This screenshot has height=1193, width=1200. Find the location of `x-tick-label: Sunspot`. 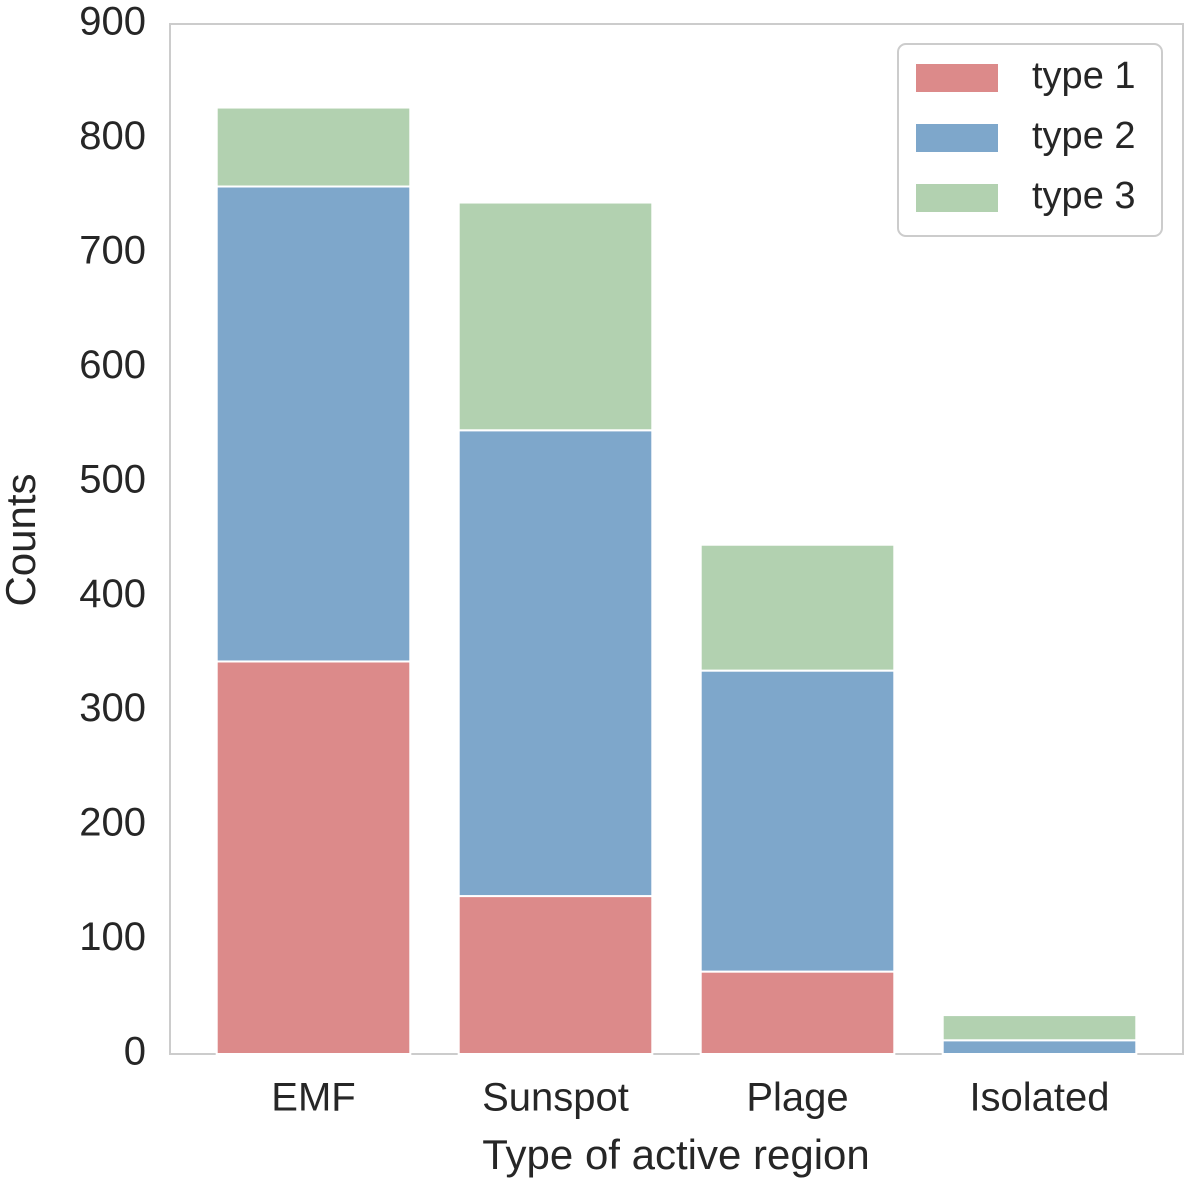

x-tick-label: Sunspot is located at coordinates (555, 1098).